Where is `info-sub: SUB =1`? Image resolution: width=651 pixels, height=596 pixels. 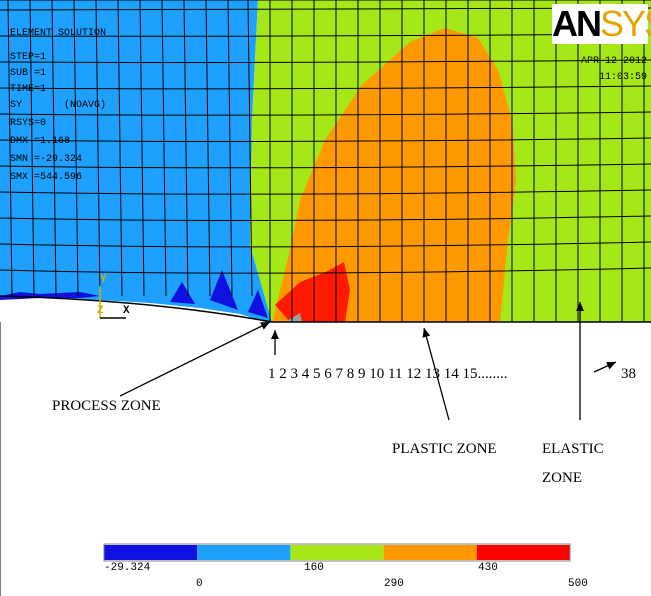 info-sub: SUB =1 is located at coordinates (28, 73).